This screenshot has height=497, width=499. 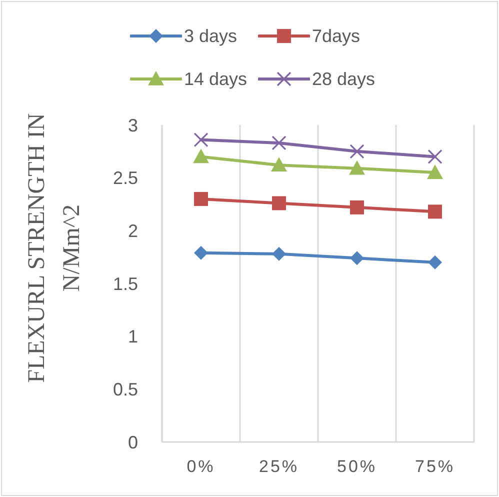 What do you see at coordinates (133, 336) in the screenshot?
I see `y-tick-label: 1` at bounding box center [133, 336].